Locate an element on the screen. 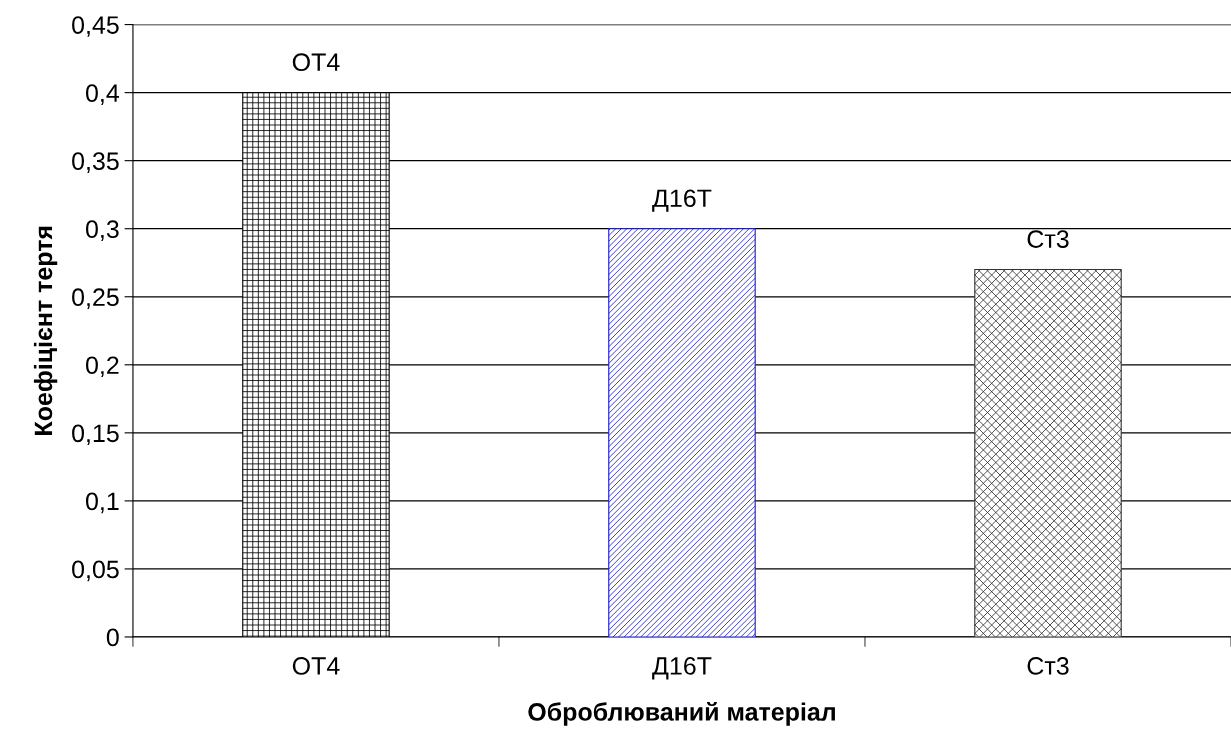 The width and height of the screenshot is (1231, 745). y-tick-label: 0,1 is located at coordinates (102, 503).